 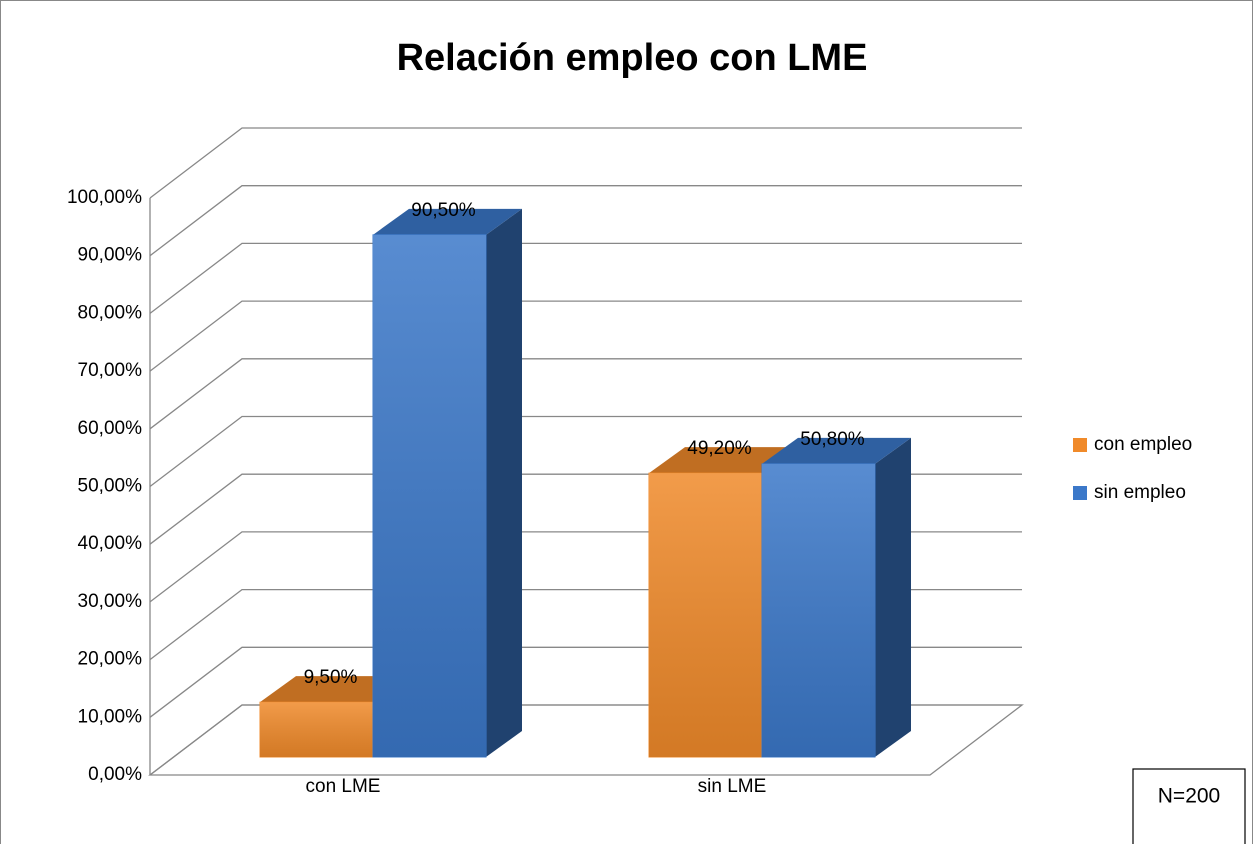 I want to click on y-tick-label: 100,00%, so click(x=104, y=197).